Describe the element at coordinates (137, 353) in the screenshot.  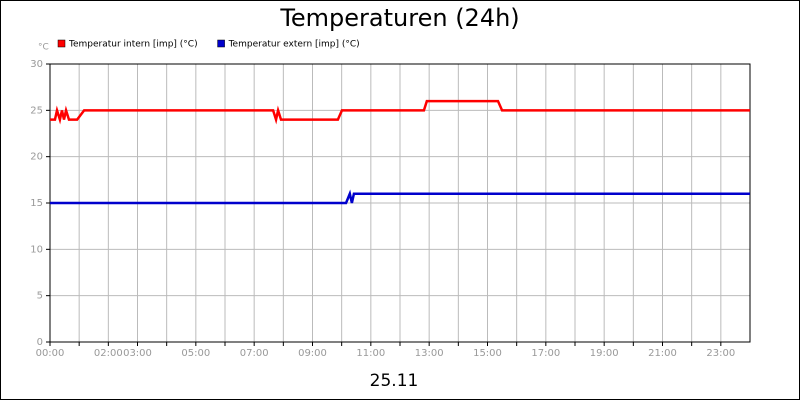
I see `x-tick-label: 03:00` at that location.